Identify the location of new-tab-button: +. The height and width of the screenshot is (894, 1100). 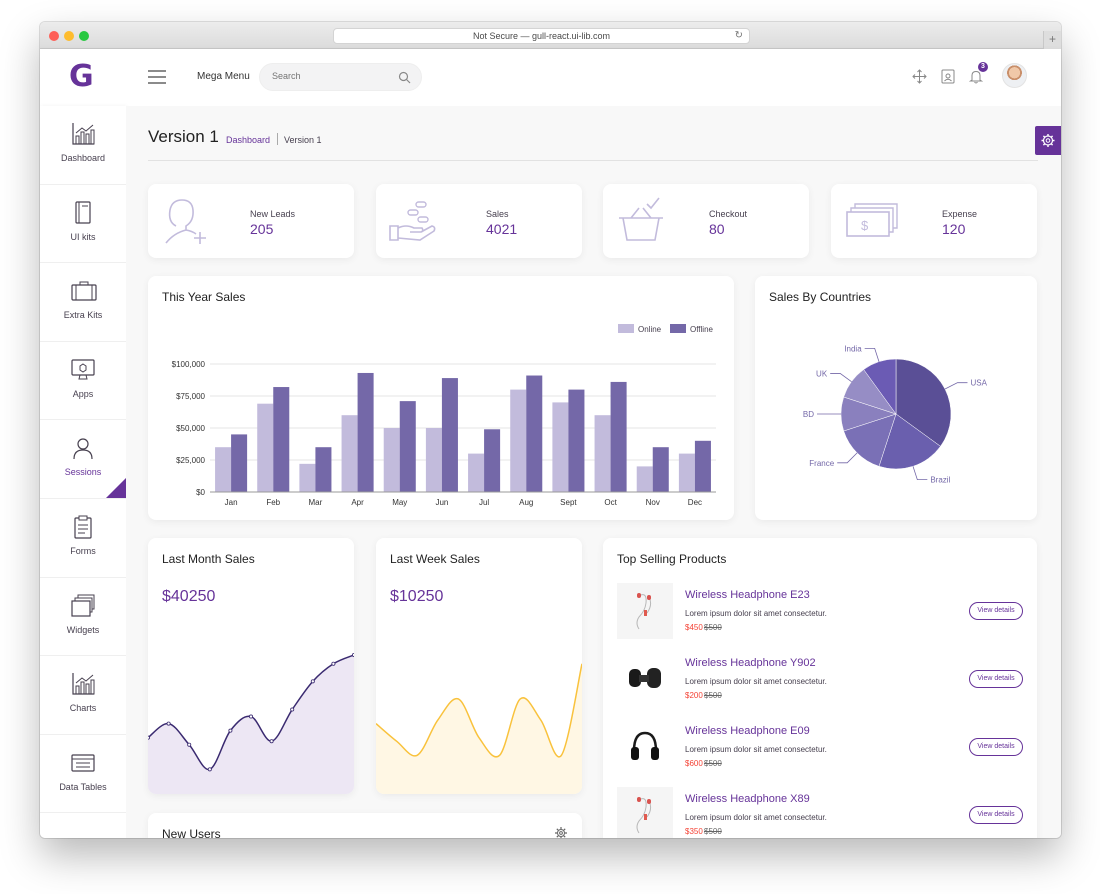
(1052, 40).